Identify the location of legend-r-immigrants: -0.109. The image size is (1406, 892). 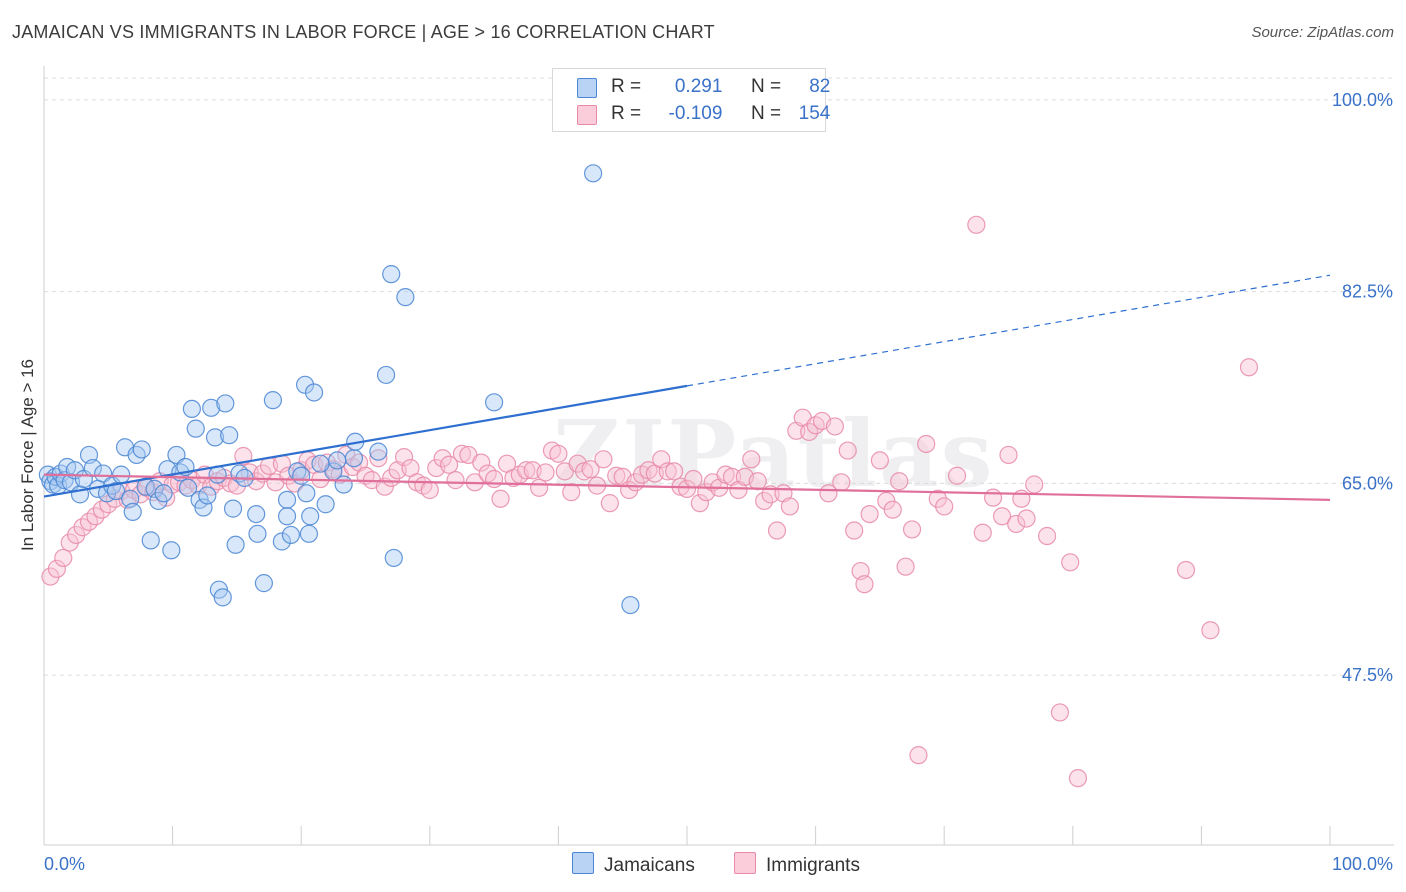
(695, 113).